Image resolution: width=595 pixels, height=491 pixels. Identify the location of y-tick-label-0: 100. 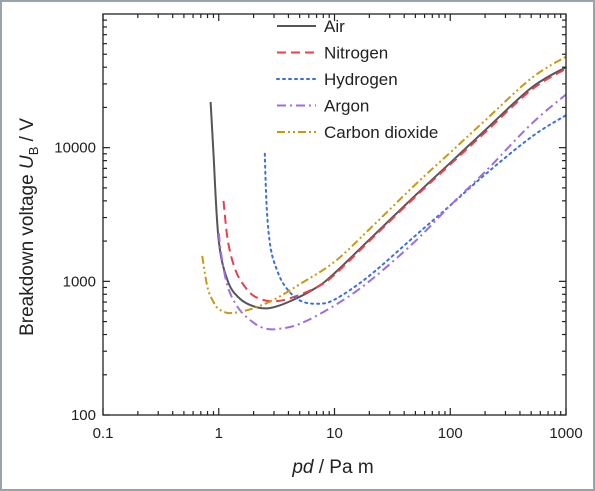
(83, 415).